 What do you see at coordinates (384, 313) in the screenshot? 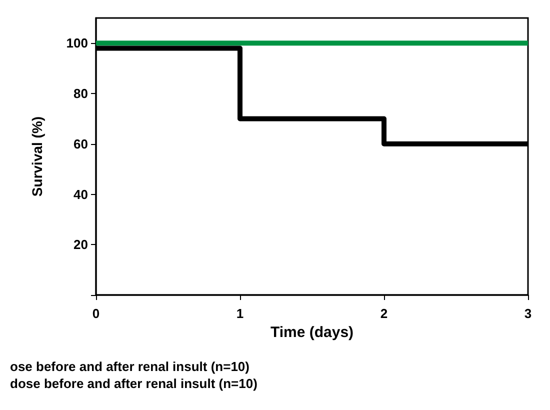
I see `x-tick-label: 2` at bounding box center [384, 313].